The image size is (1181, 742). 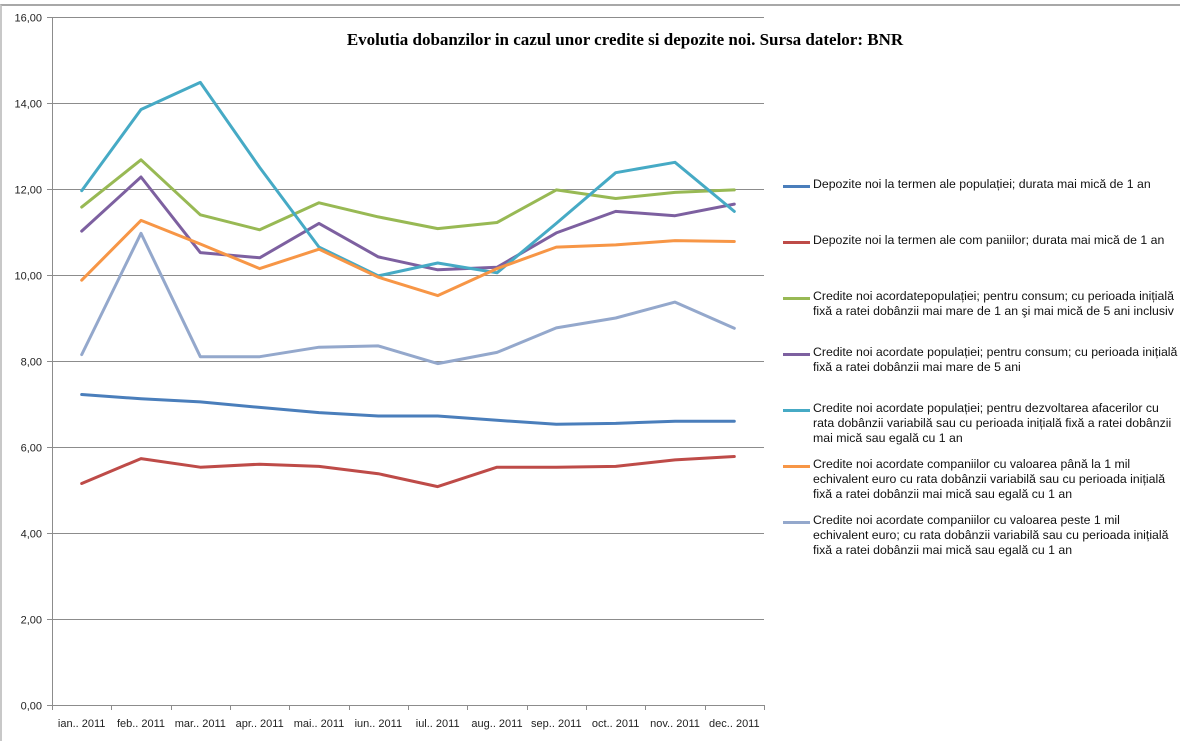 I want to click on y-tick-label: 14,00, so click(x=28, y=105).